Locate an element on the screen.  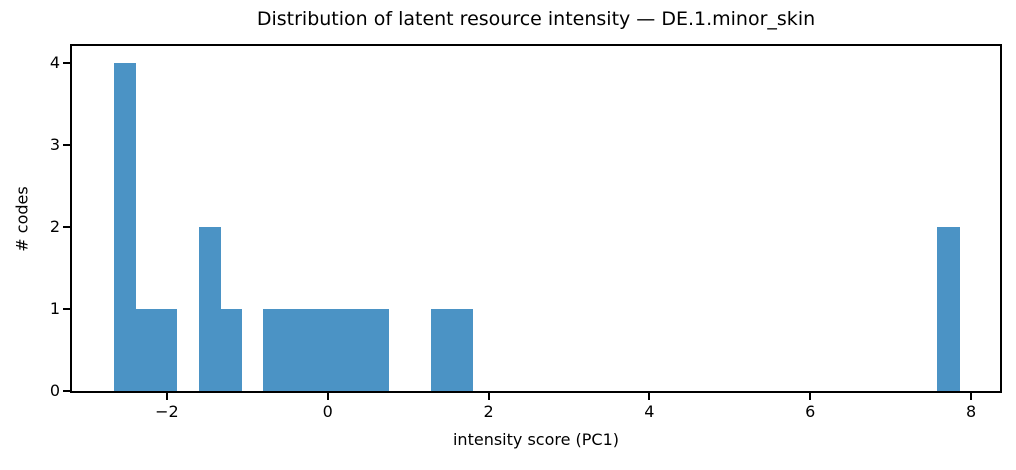
y-tick-label: 0 is located at coordinates (54, 390).